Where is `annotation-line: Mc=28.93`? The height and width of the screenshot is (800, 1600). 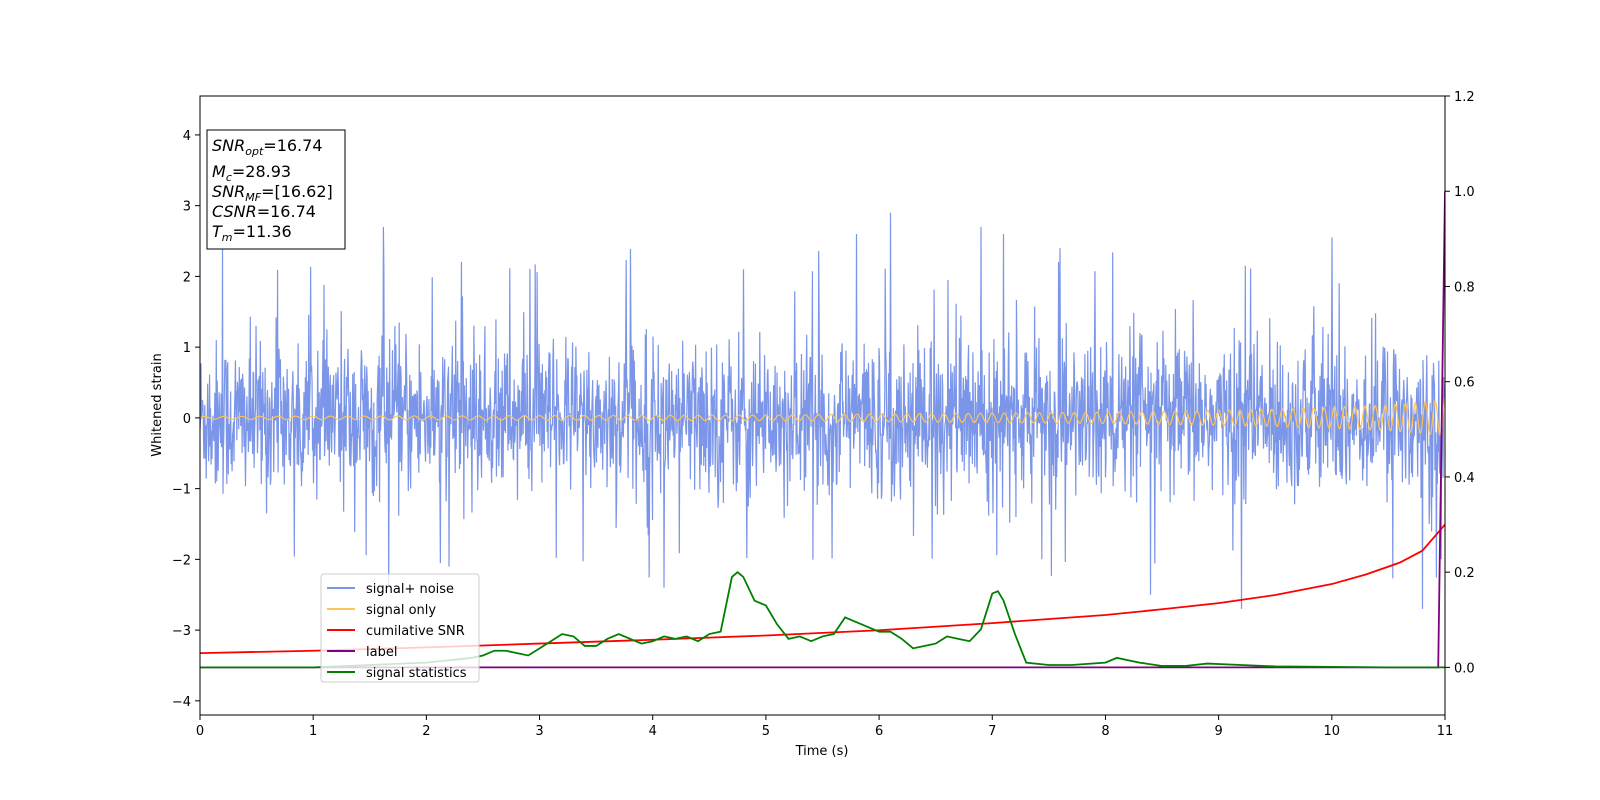
annotation-line: Mc=28.93 is located at coordinates (251, 173).